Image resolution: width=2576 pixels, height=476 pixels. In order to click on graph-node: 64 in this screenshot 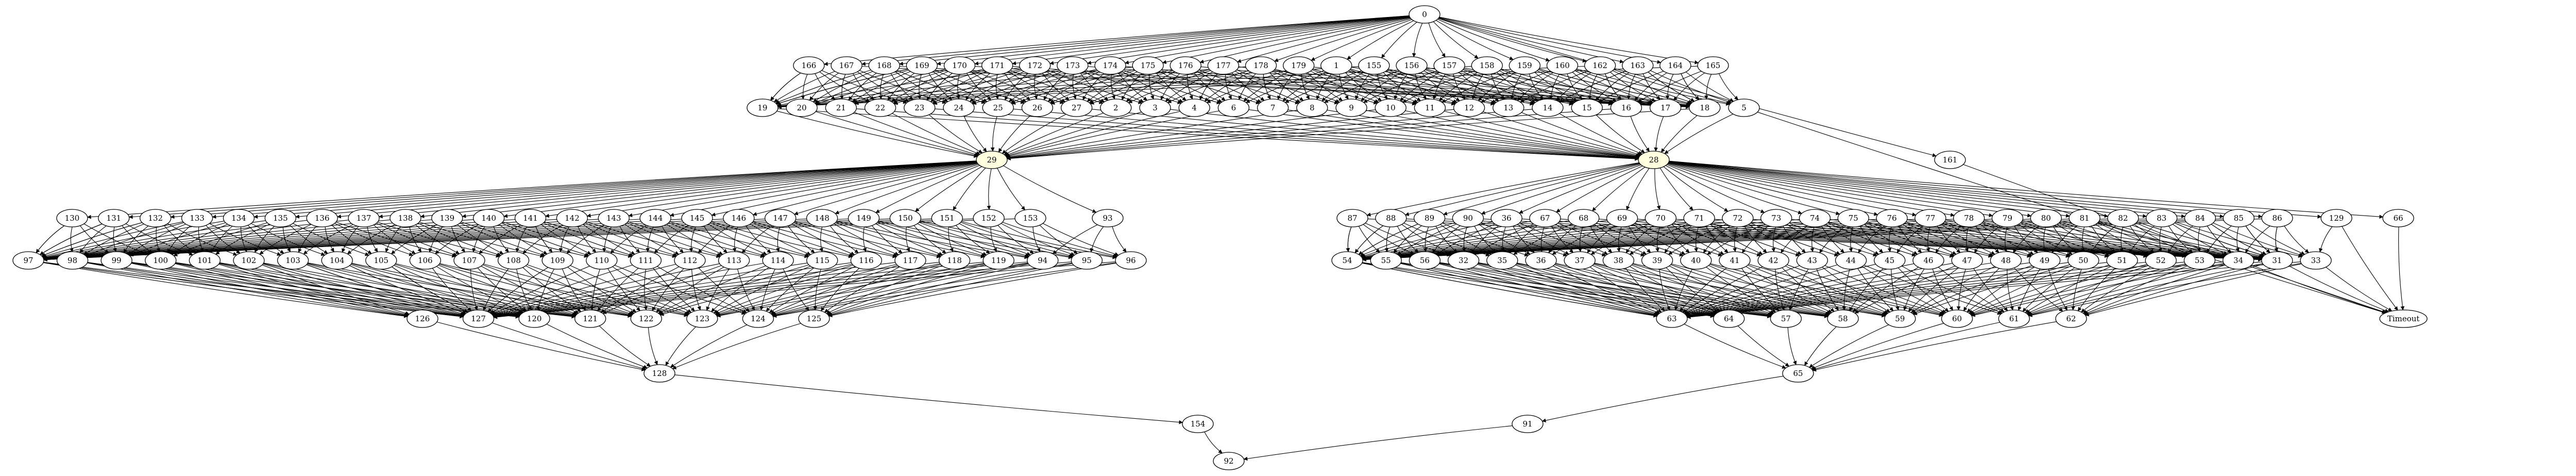, I will do `click(1729, 319)`.